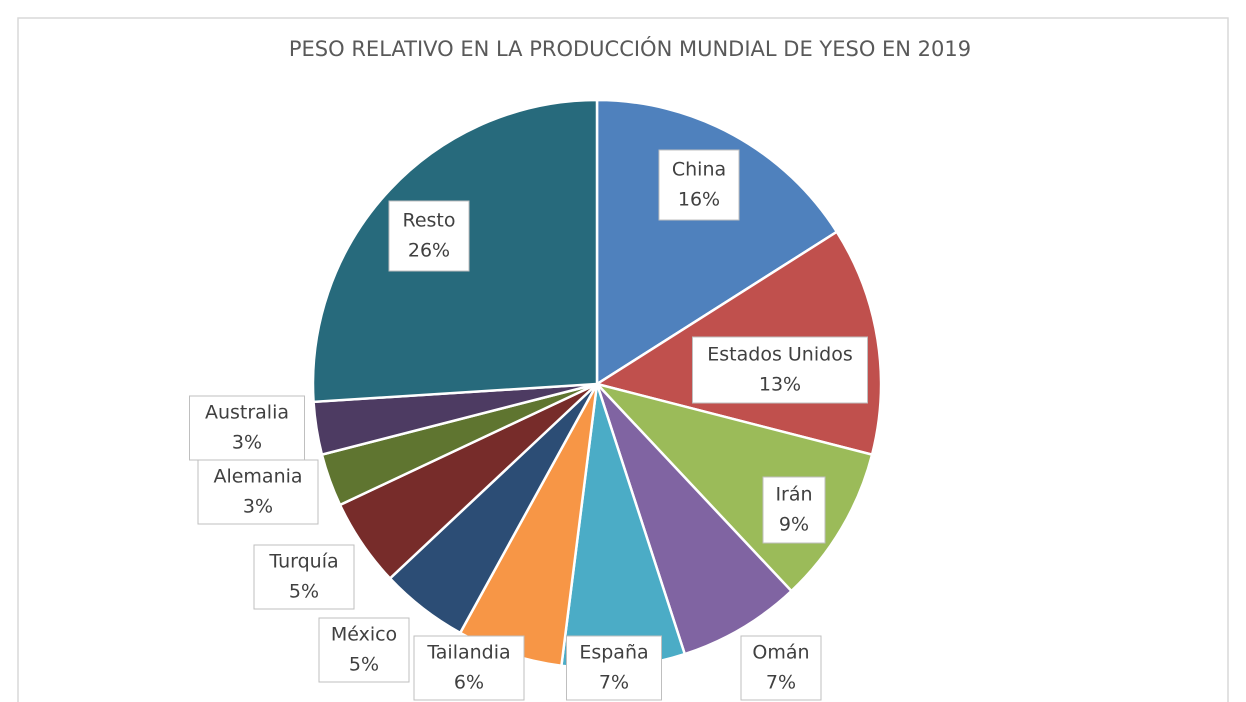 This screenshot has height=702, width=1246. I want to click on value-label: 6%, so click(469, 683).